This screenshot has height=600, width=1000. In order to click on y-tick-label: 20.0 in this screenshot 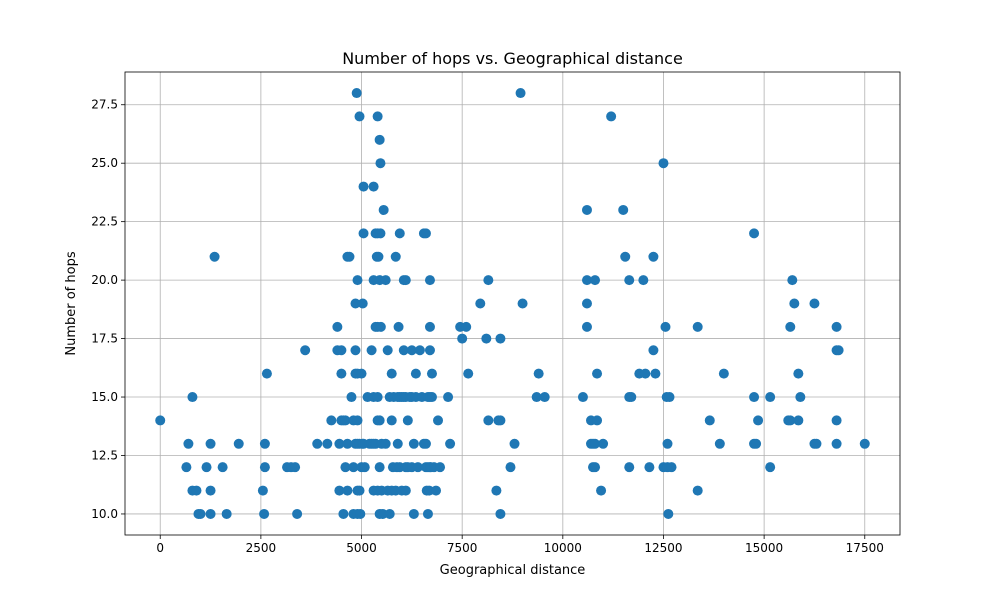, I will do `click(104, 280)`.